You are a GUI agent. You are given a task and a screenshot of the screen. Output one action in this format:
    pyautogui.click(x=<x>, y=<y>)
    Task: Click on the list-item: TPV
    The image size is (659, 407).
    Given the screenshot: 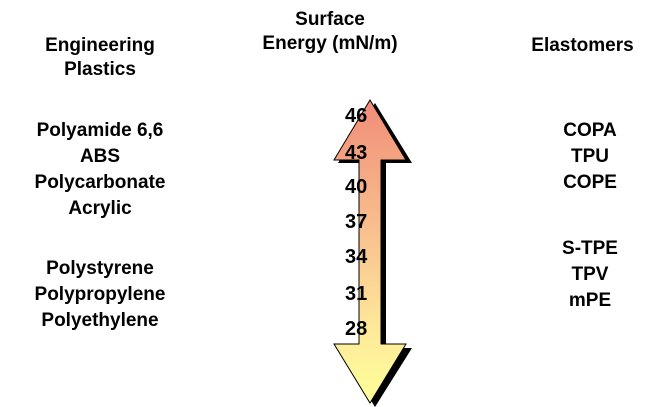 What is the action you would take?
    pyautogui.click(x=590, y=274)
    